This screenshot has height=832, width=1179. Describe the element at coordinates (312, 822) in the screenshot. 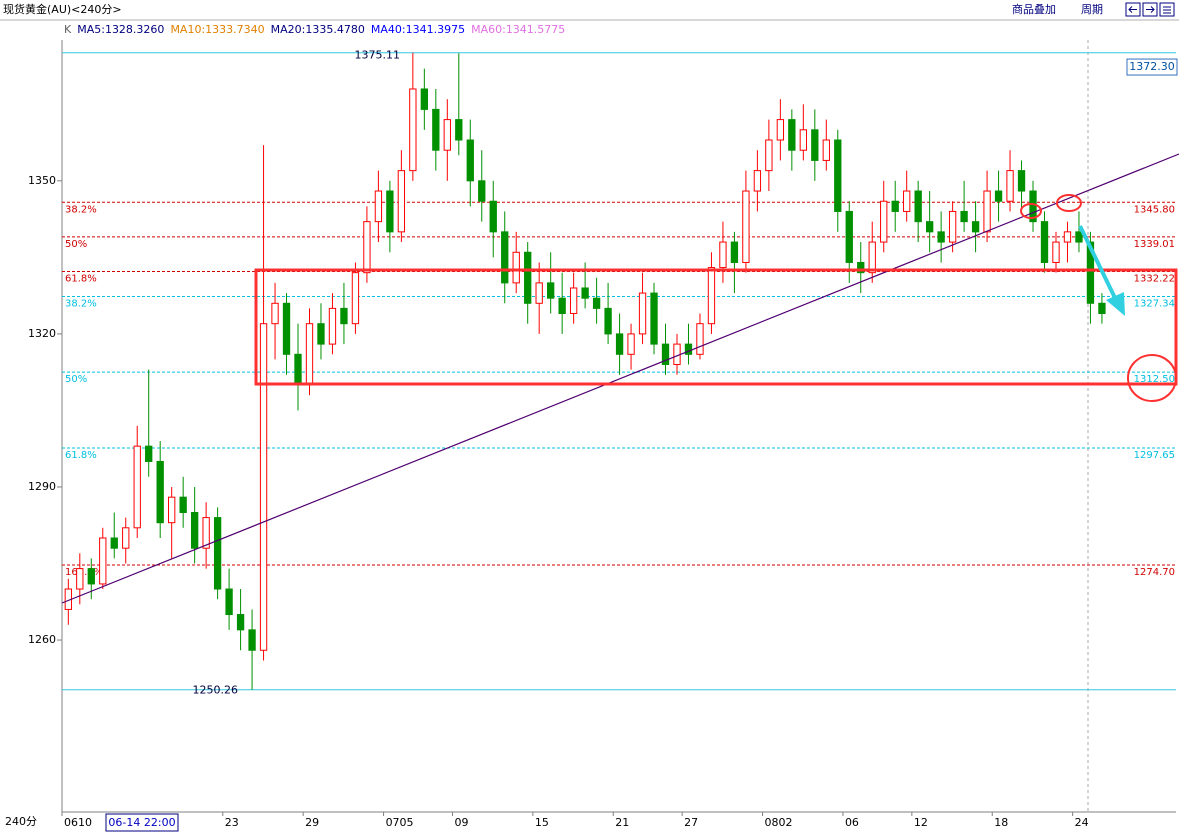

I see `x-tick-label: 29` at that location.